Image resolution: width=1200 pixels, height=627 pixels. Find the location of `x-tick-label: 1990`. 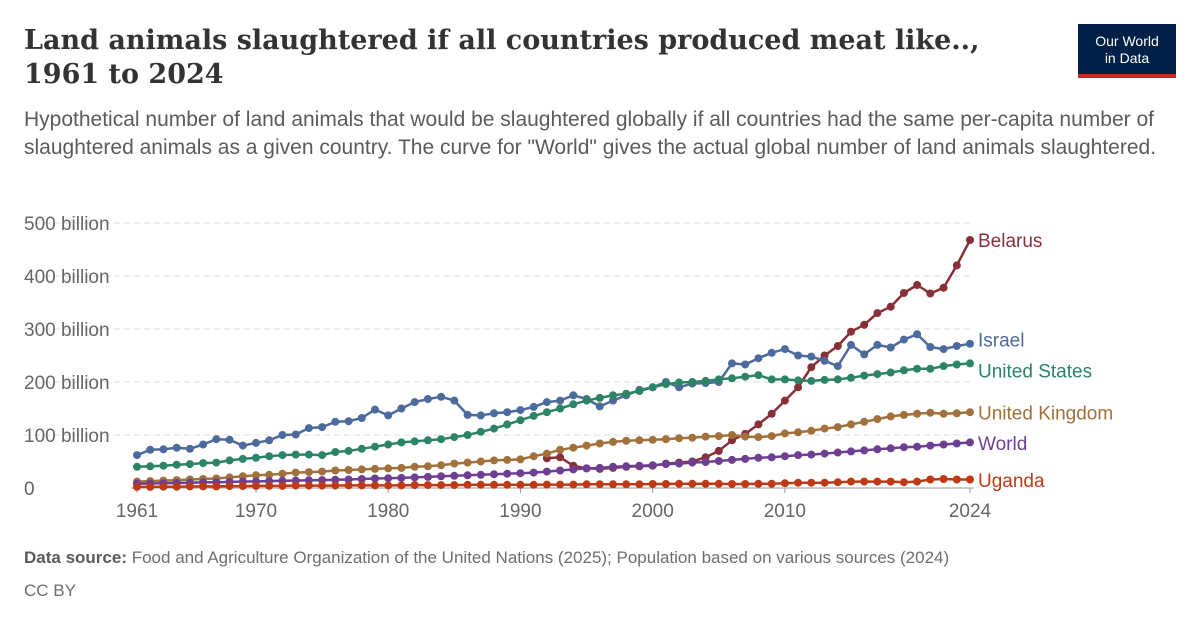

x-tick-label: 1990 is located at coordinates (520, 511).